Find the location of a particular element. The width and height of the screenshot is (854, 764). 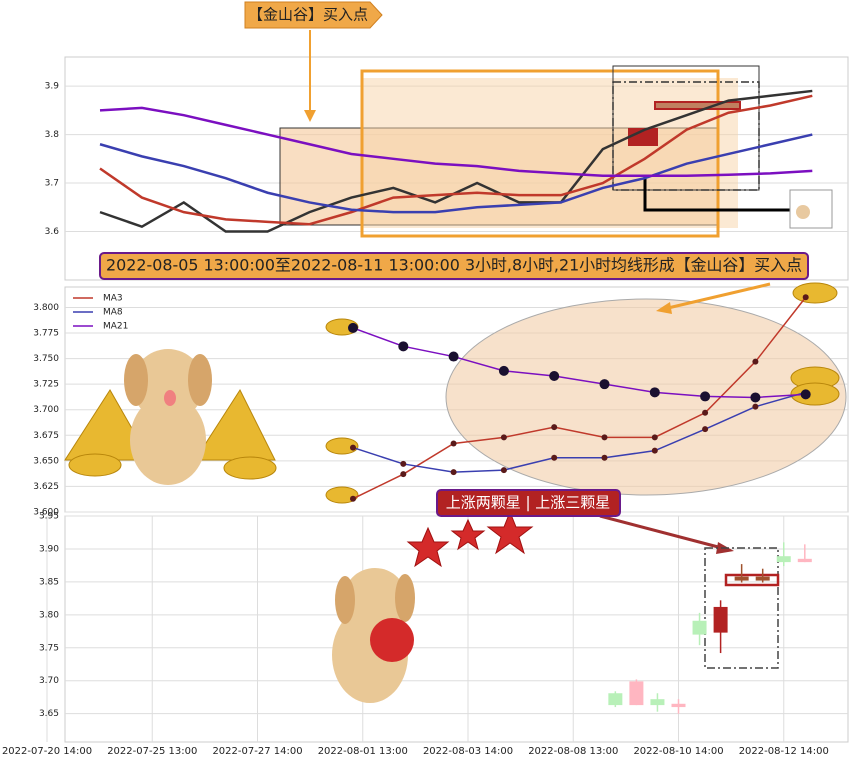

y-tick-label: 3.70 is located at coordinates (49, 681).